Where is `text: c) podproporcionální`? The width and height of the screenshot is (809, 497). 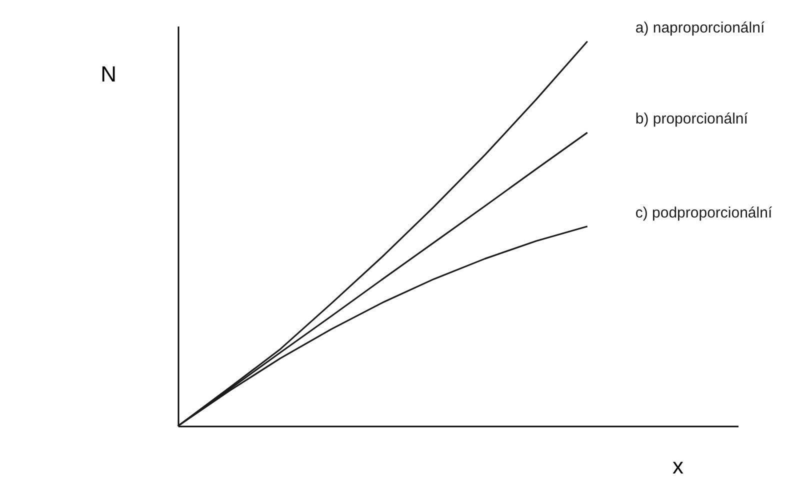 text: c) podproporcionální is located at coordinates (704, 213).